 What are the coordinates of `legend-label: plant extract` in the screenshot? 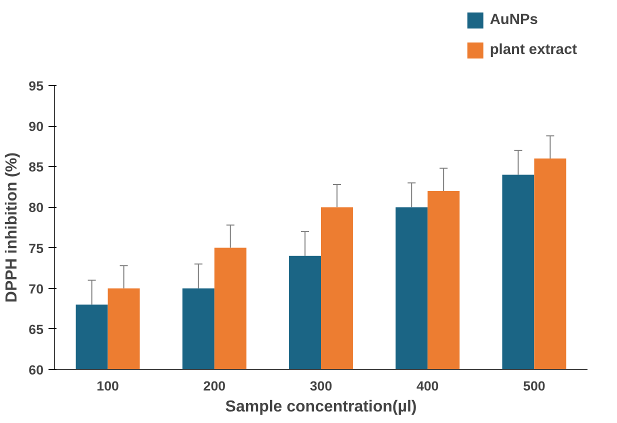 It's located at (533, 50).